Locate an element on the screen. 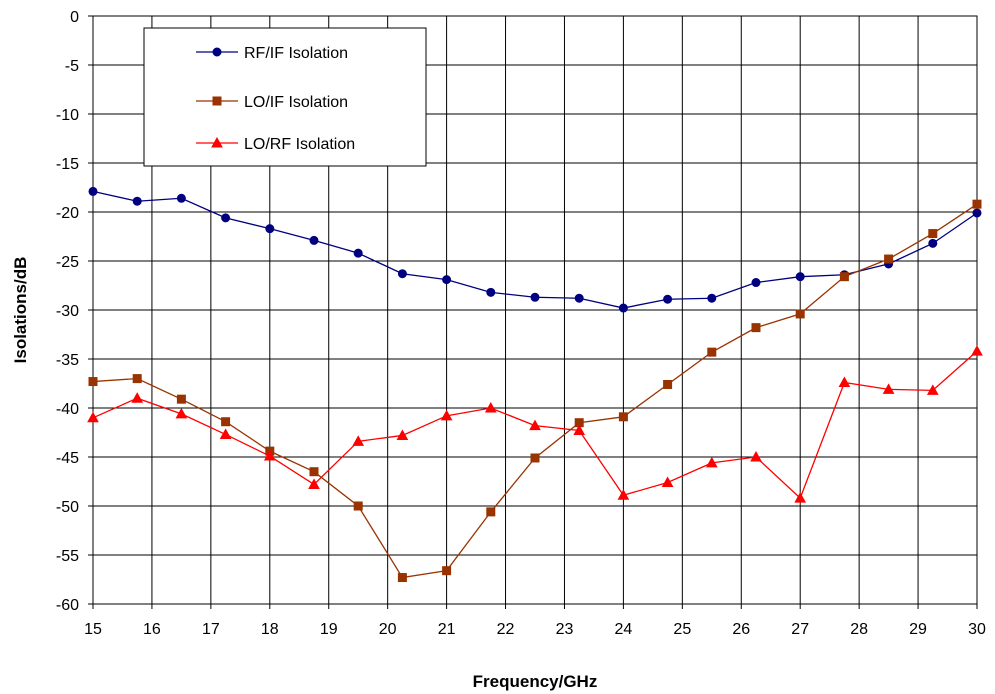  y-tick-label: -25 is located at coordinates (67, 262).